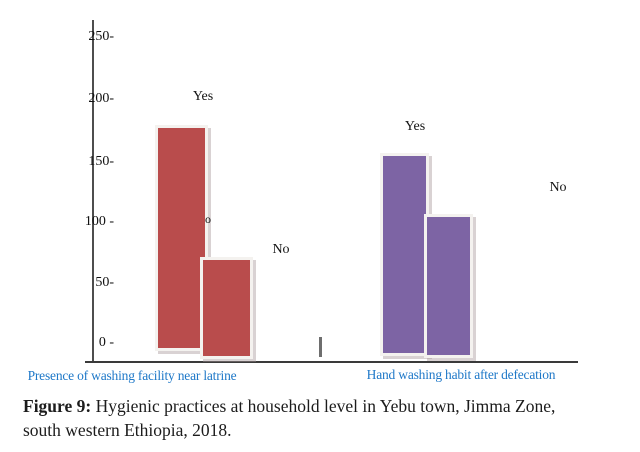 The height and width of the screenshot is (452, 640). I want to click on bar-facility-no, so click(226, 308).